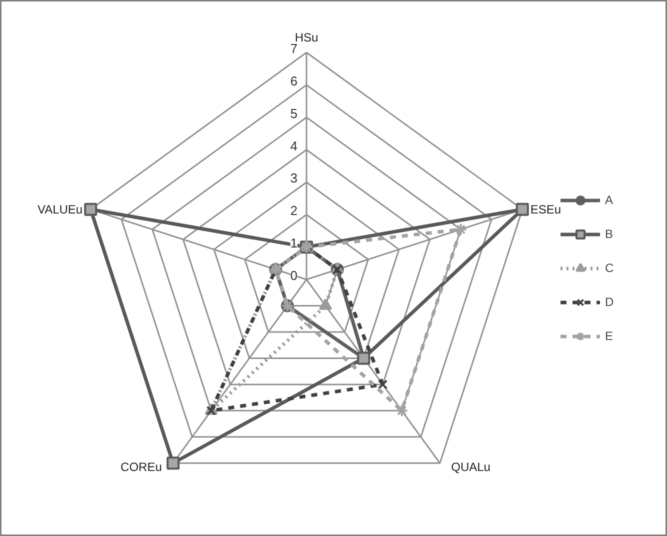 The image size is (667, 536). Describe the element at coordinates (294, 275) in the screenshot. I see `y-tick-label: 0` at that location.